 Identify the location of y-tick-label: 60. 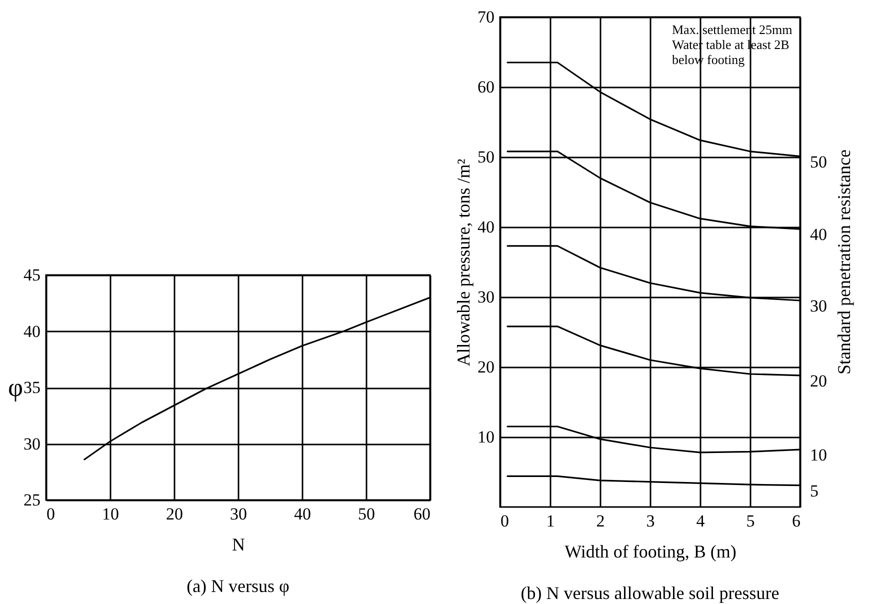
(486, 87).